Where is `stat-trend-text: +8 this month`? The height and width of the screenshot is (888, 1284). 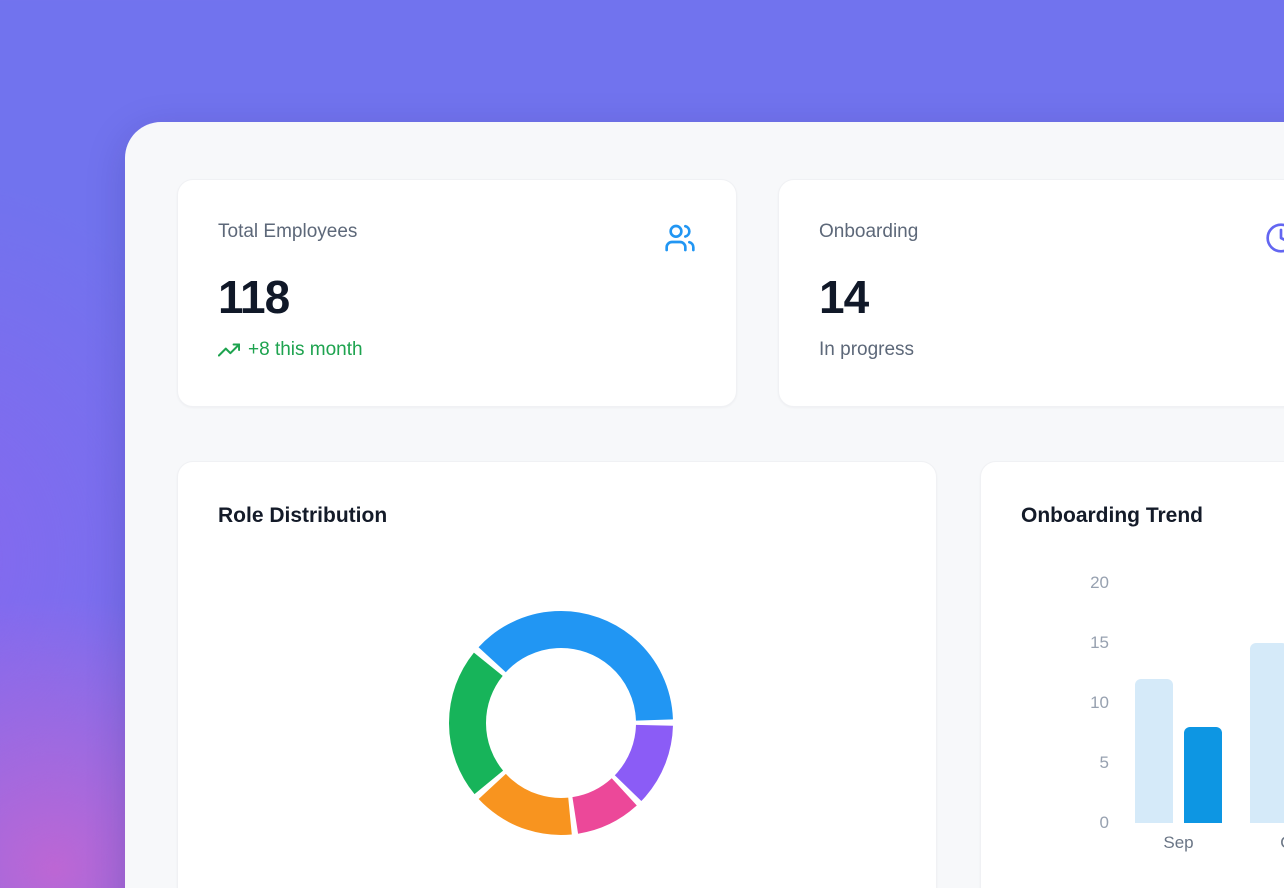
stat-trend-text: +8 this month is located at coordinates (305, 349).